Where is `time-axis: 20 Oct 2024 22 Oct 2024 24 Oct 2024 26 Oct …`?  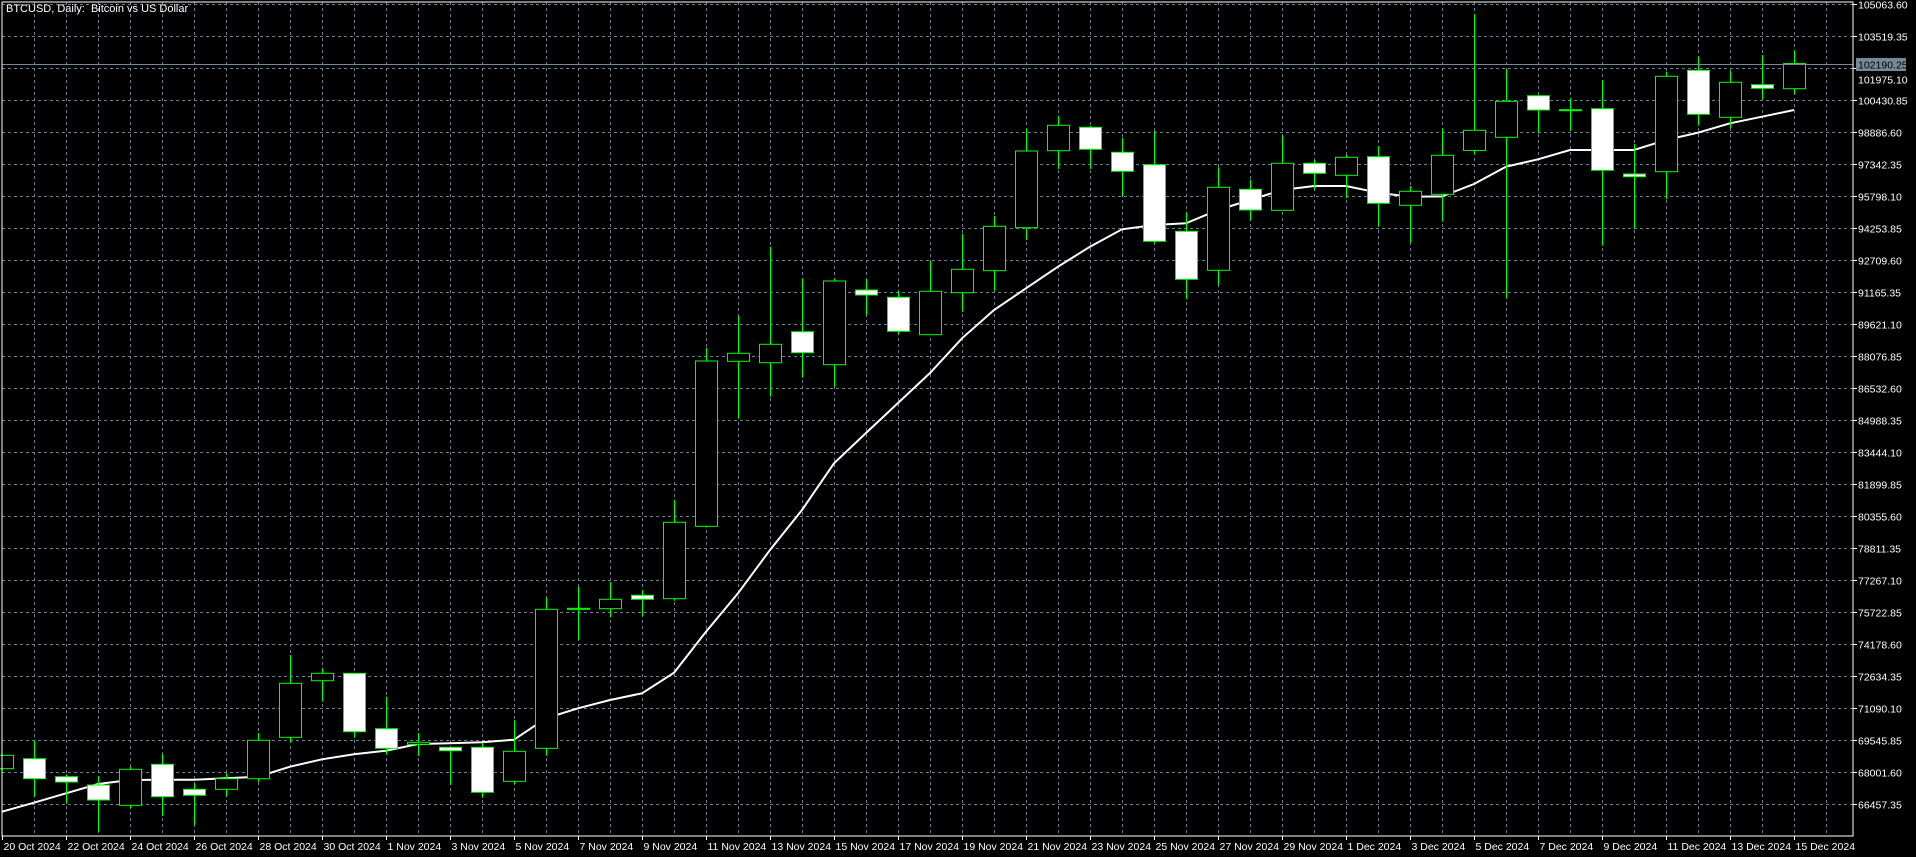 time-axis: 20 Oct 2024 22 Oct 2024 24 Oct 2024 26 Oct … is located at coordinates (929, 844).